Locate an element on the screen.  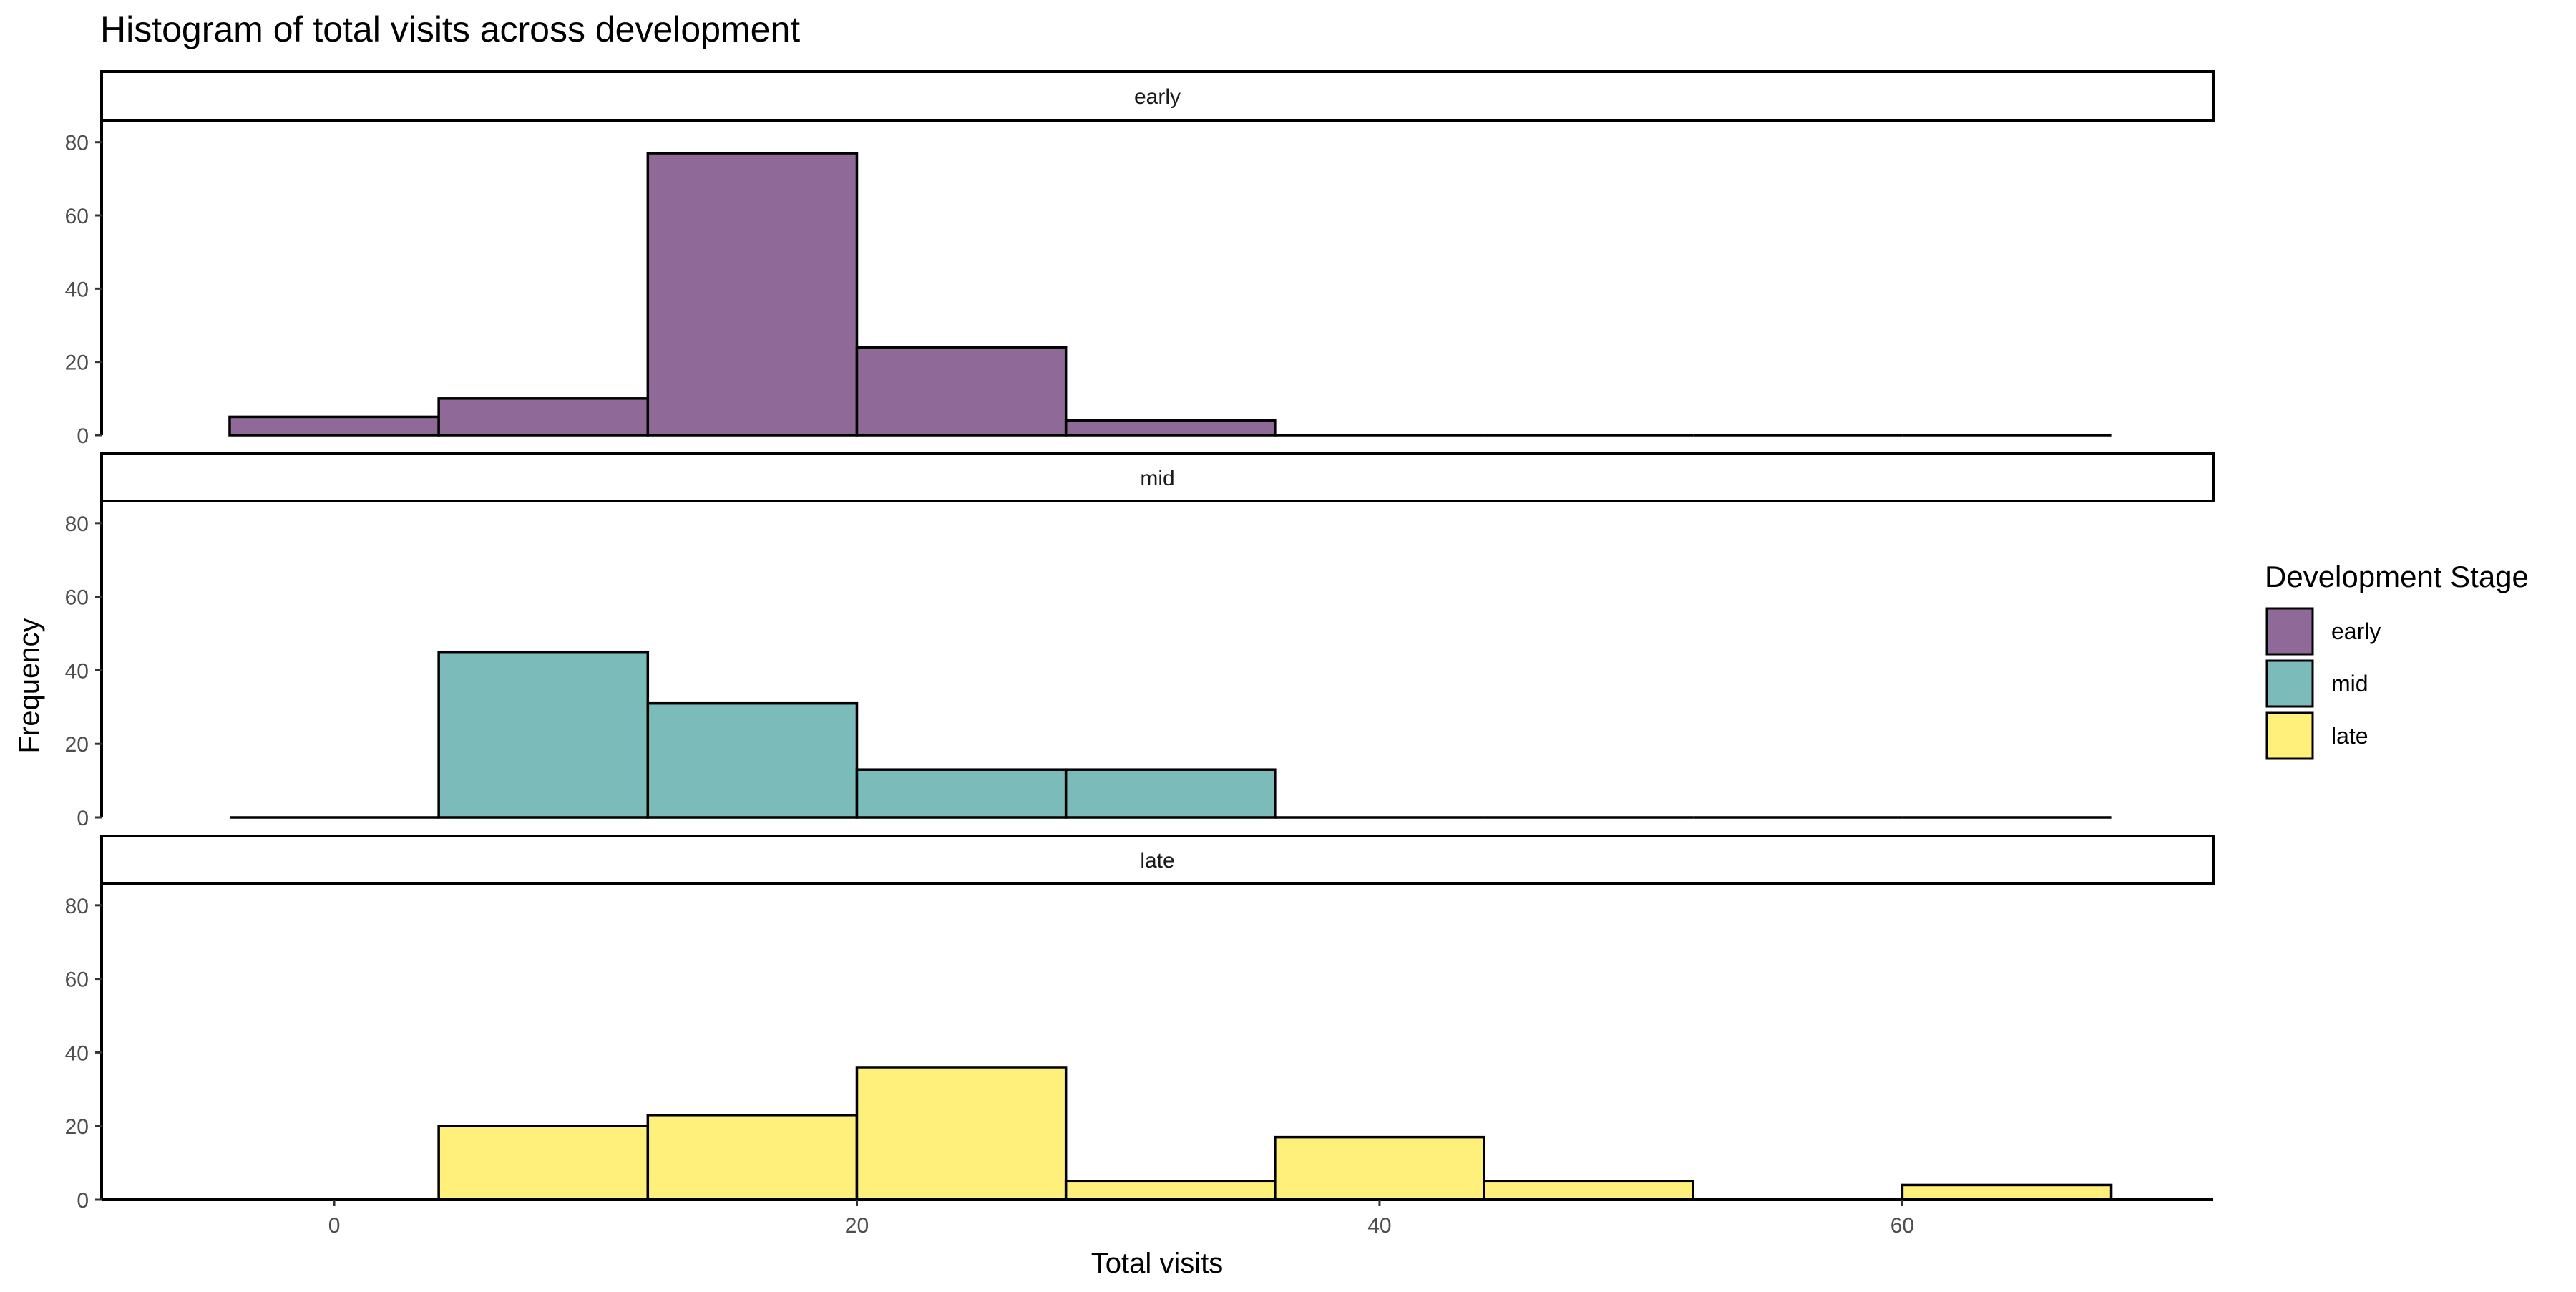
legend-label-late: late is located at coordinates (2349, 736).